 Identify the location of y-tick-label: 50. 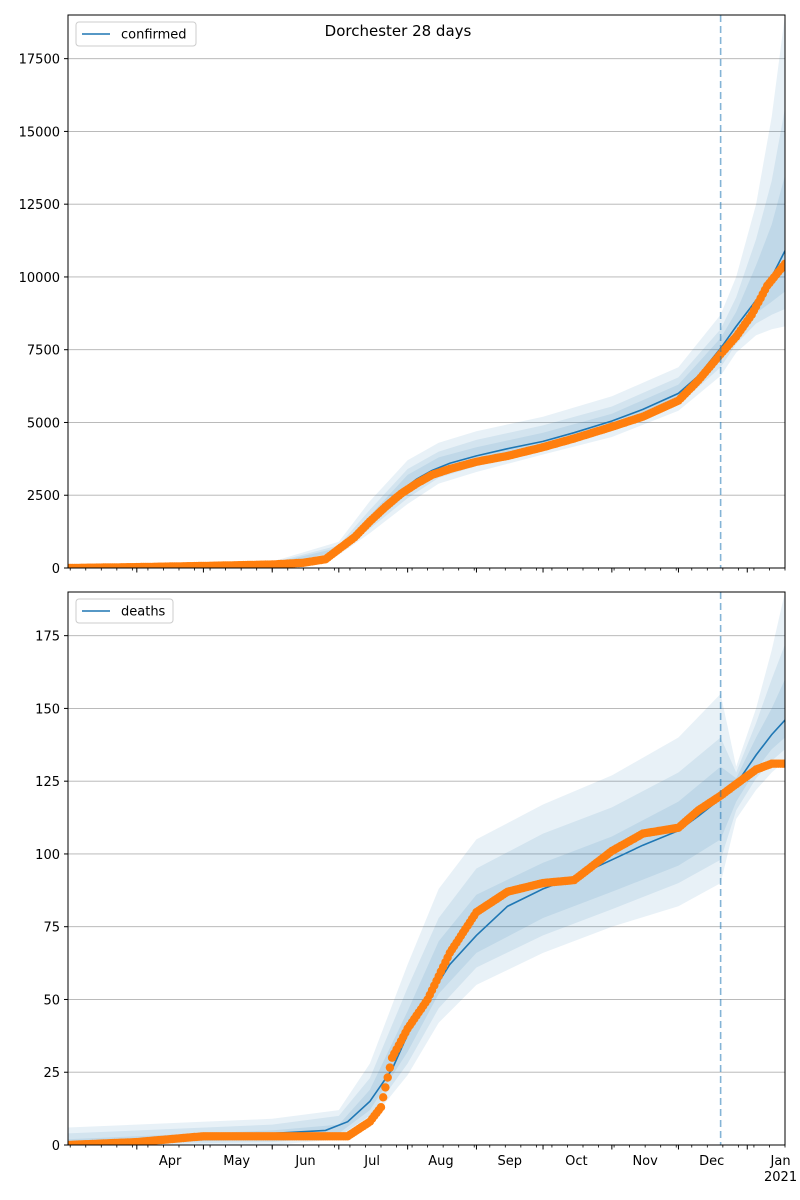
(51, 1000).